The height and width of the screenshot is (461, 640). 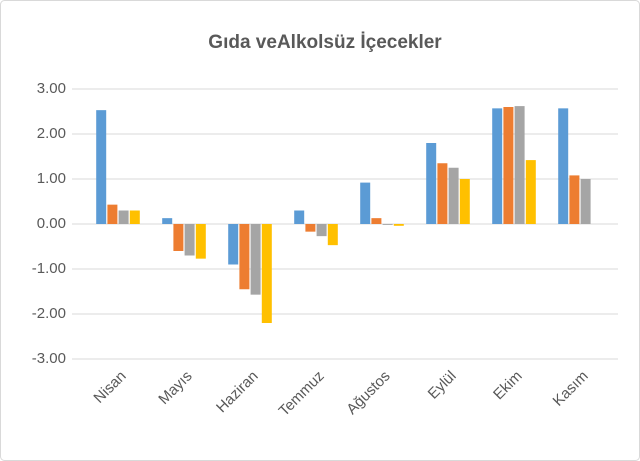 I want to click on chart-title: Gıda veAlkolsüz İçecekler, so click(x=325, y=42).